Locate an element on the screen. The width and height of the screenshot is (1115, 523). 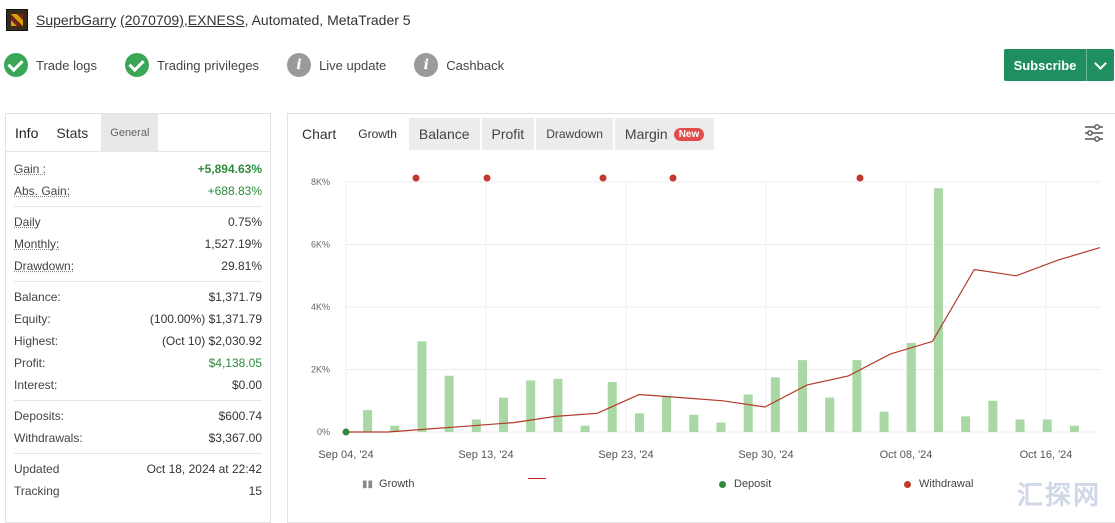
stat-label: Abs. Gain: is located at coordinates (42, 191).